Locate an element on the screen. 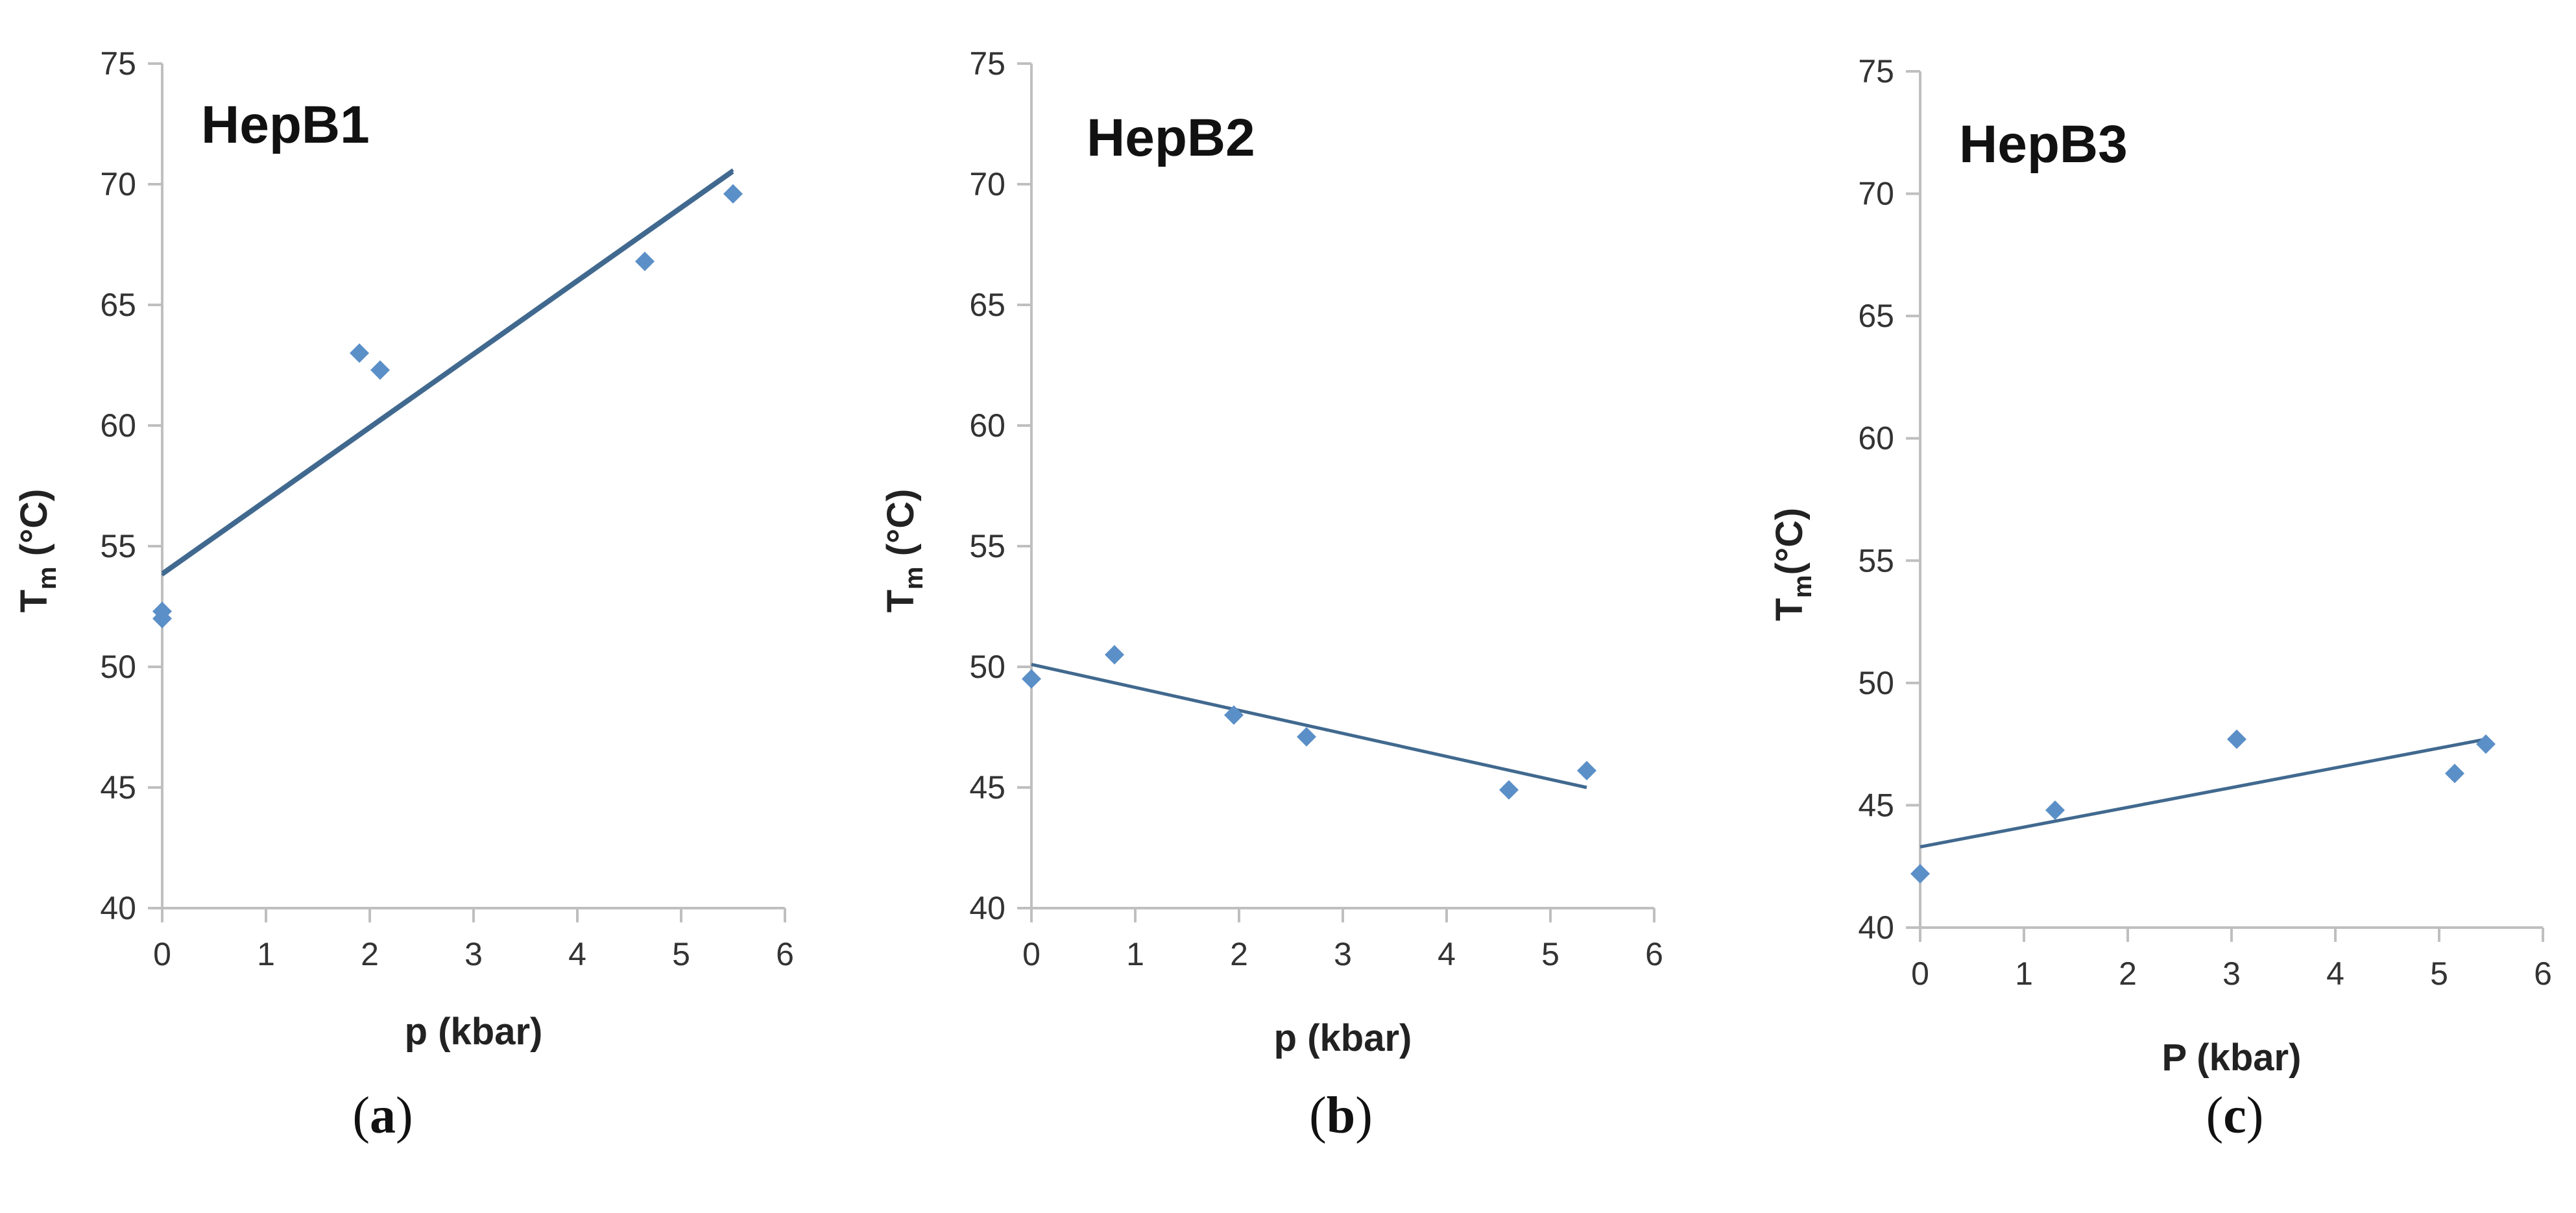 This screenshot has height=1213, width=2576. x-tick-label-b-4: 4 is located at coordinates (1447, 954).